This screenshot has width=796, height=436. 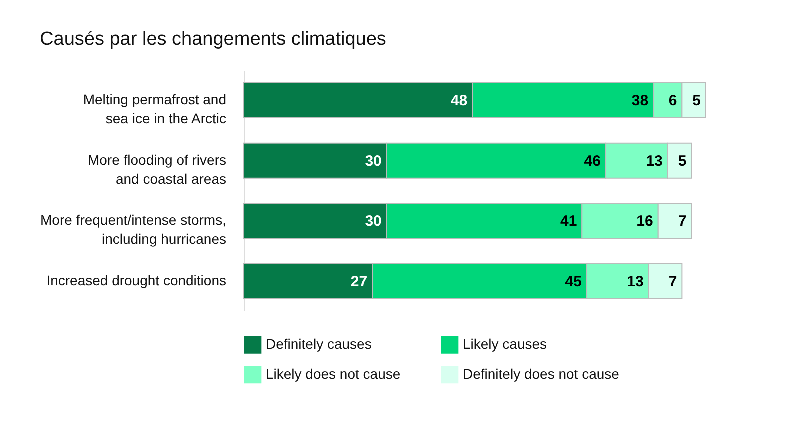 What do you see at coordinates (592, 161) in the screenshot?
I see `data-label: 46` at bounding box center [592, 161].